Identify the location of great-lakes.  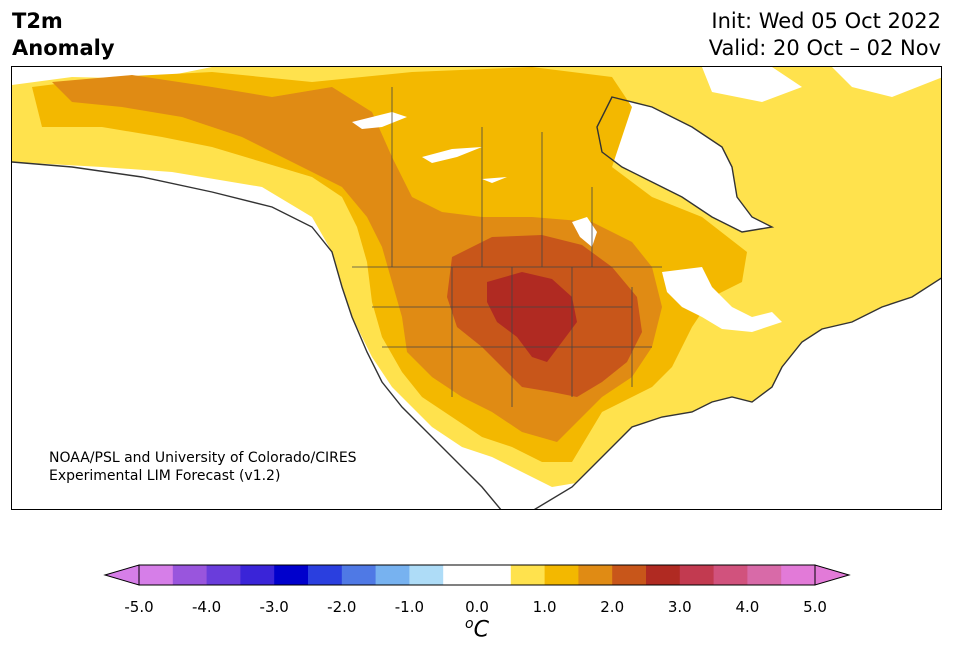
(722, 299).